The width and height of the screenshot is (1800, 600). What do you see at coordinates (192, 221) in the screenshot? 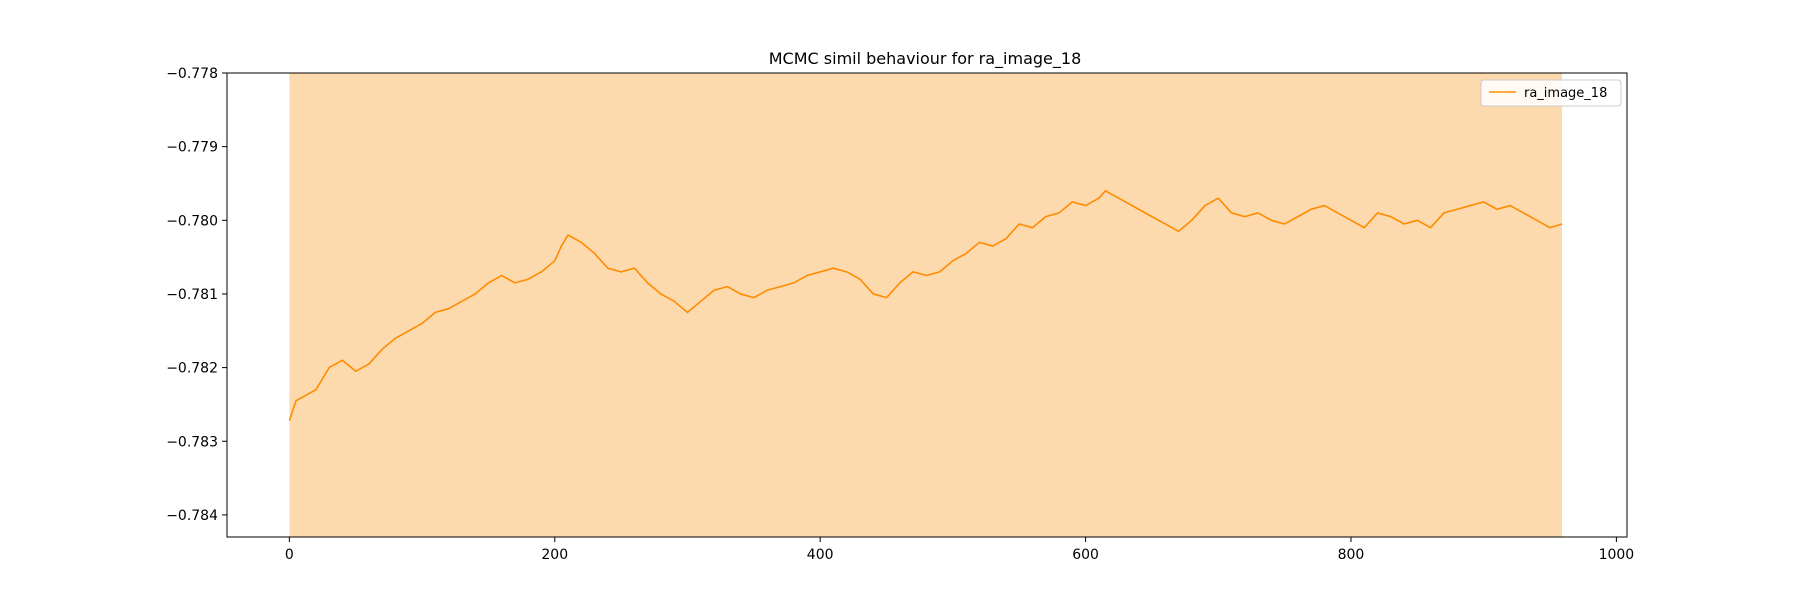
I see `y-tick-label: −0.780` at bounding box center [192, 221].